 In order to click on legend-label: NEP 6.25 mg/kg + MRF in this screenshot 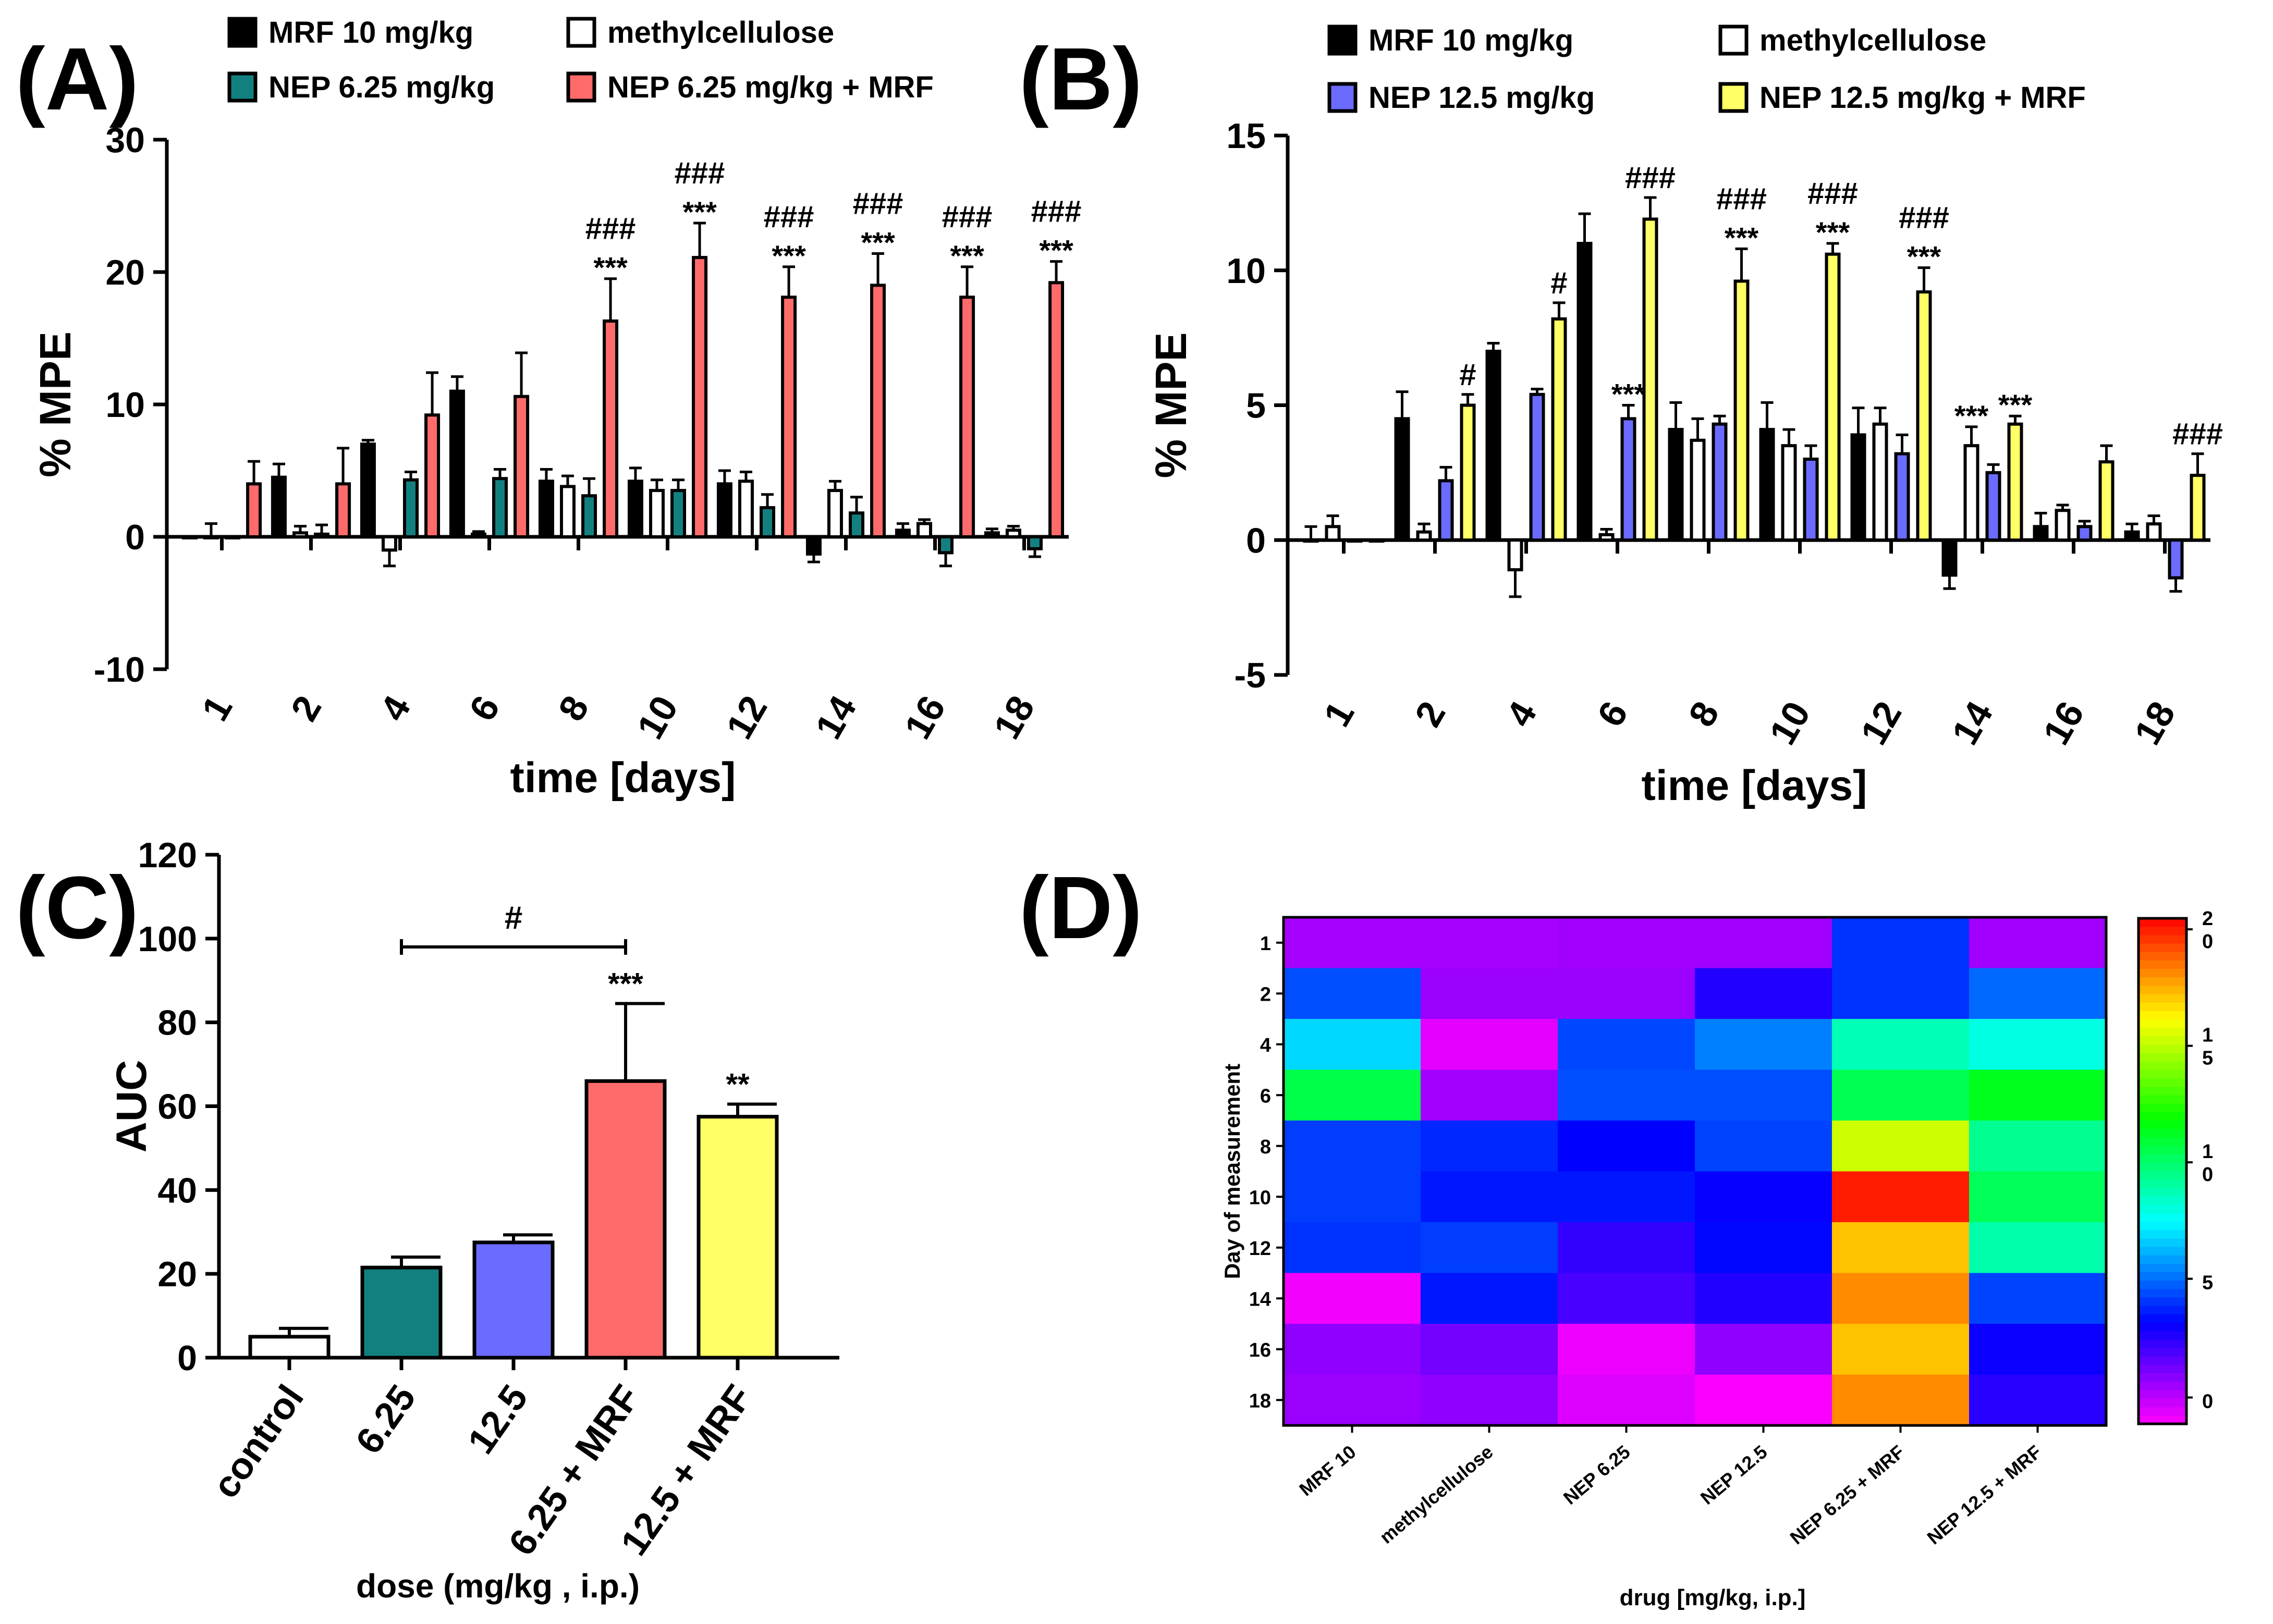, I will do `click(770, 87)`.